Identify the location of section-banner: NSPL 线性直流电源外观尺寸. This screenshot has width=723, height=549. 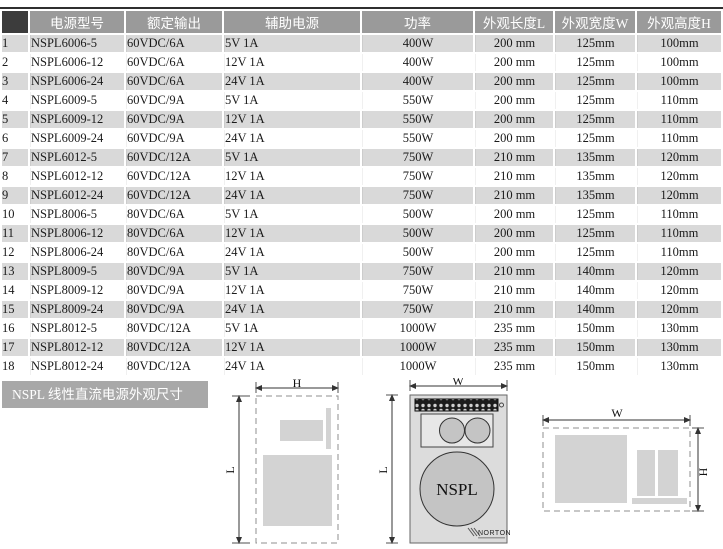
(105, 394).